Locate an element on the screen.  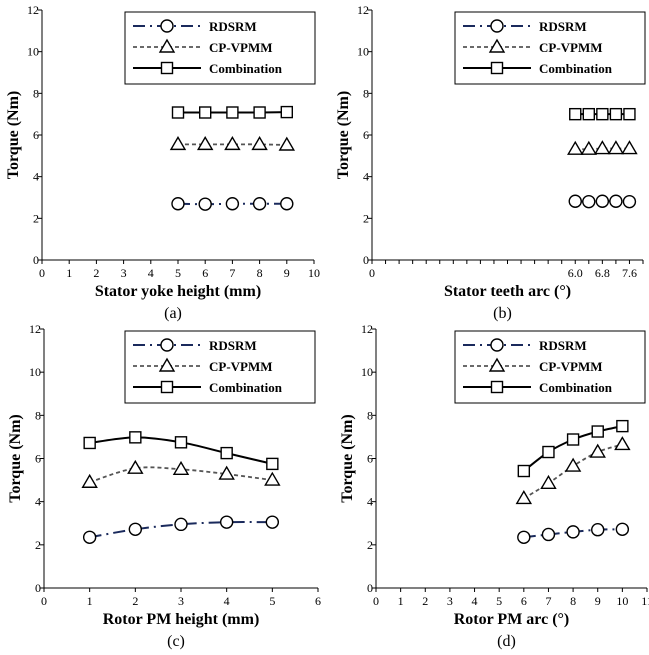
legend-label: RDSRM is located at coordinates (563, 345).